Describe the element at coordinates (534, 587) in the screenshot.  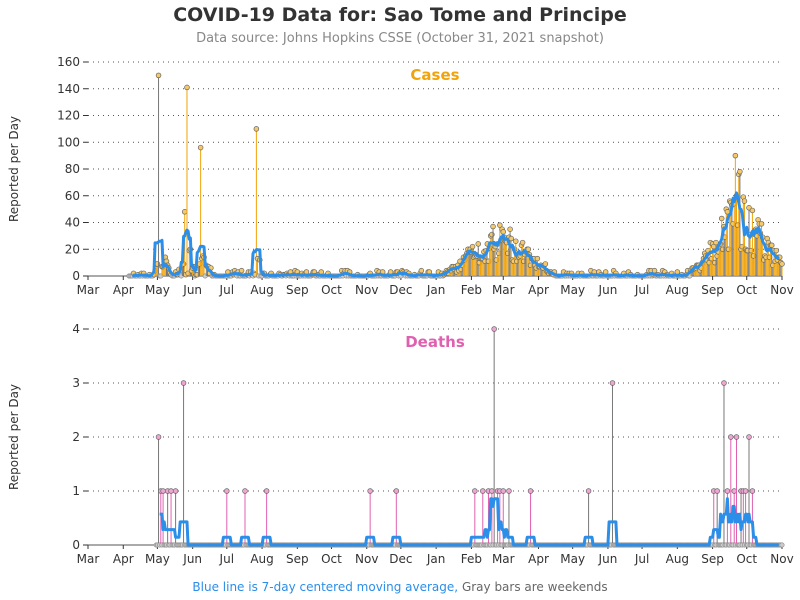
I see `footer-weekend-note: Gray bars are weekends` at that location.